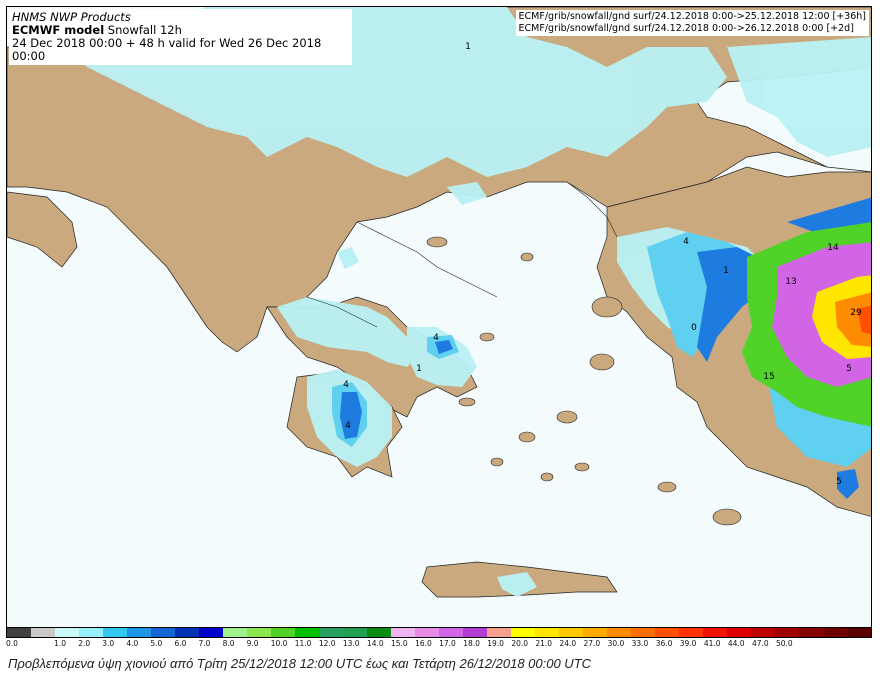 Image resolution: width=880 pixels, height=677 pixels. What do you see at coordinates (769, 377) in the screenshot?
I see `label-turkey-15: 15` at bounding box center [769, 377].